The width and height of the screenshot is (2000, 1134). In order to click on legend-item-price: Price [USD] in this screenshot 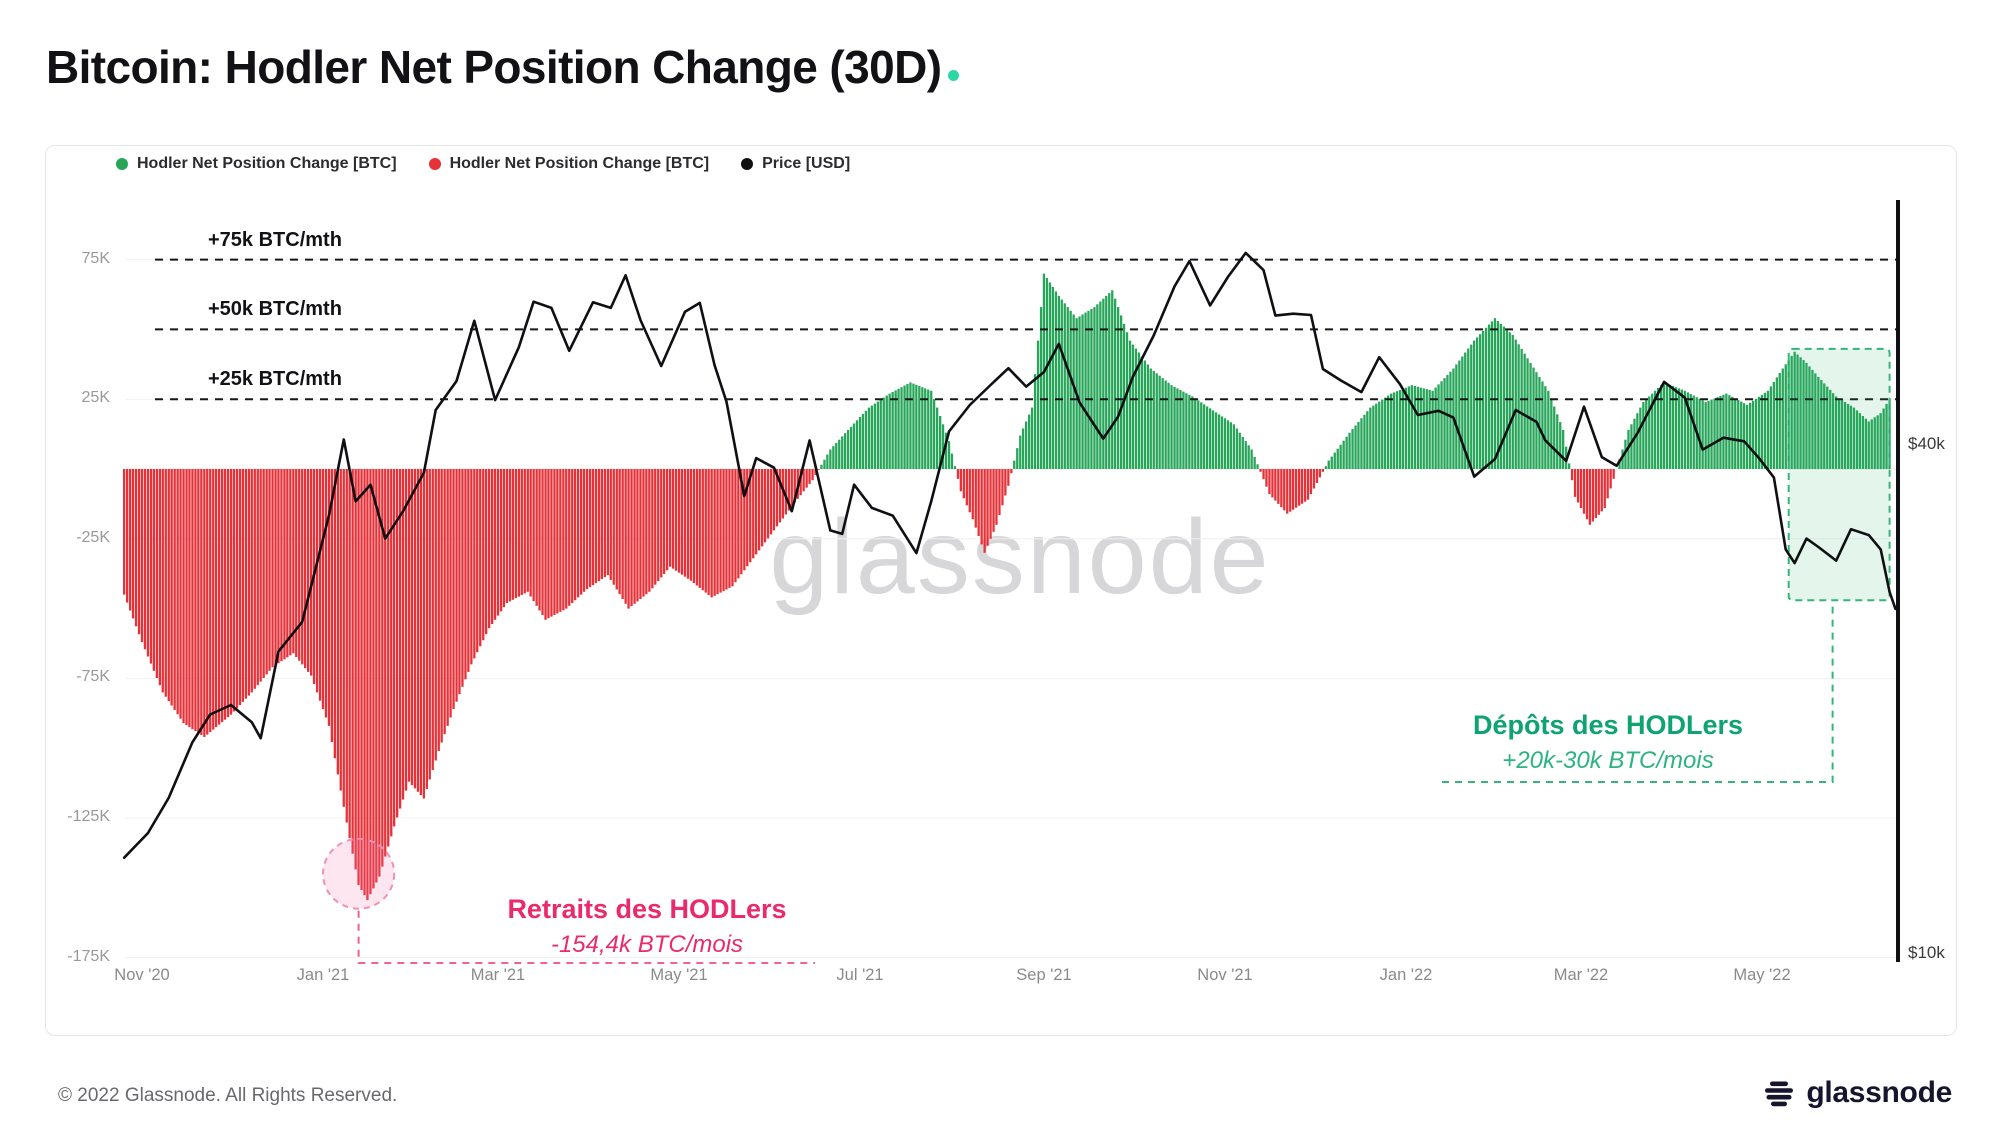, I will do `click(795, 164)`.